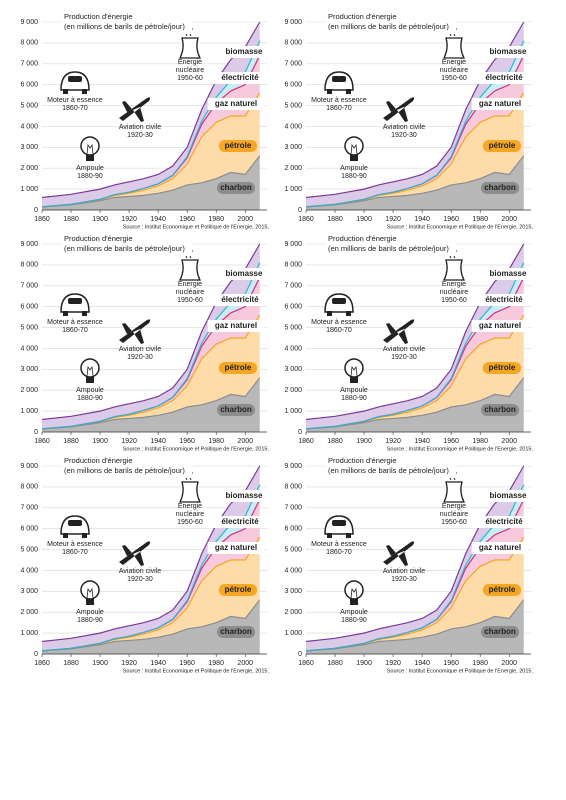 Image resolution: width=566 pixels, height=800 pixels. What do you see at coordinates (98, 238) in the screenshot?
I see `chart-title: Production d'énergie` at bounding box center [98, 238].